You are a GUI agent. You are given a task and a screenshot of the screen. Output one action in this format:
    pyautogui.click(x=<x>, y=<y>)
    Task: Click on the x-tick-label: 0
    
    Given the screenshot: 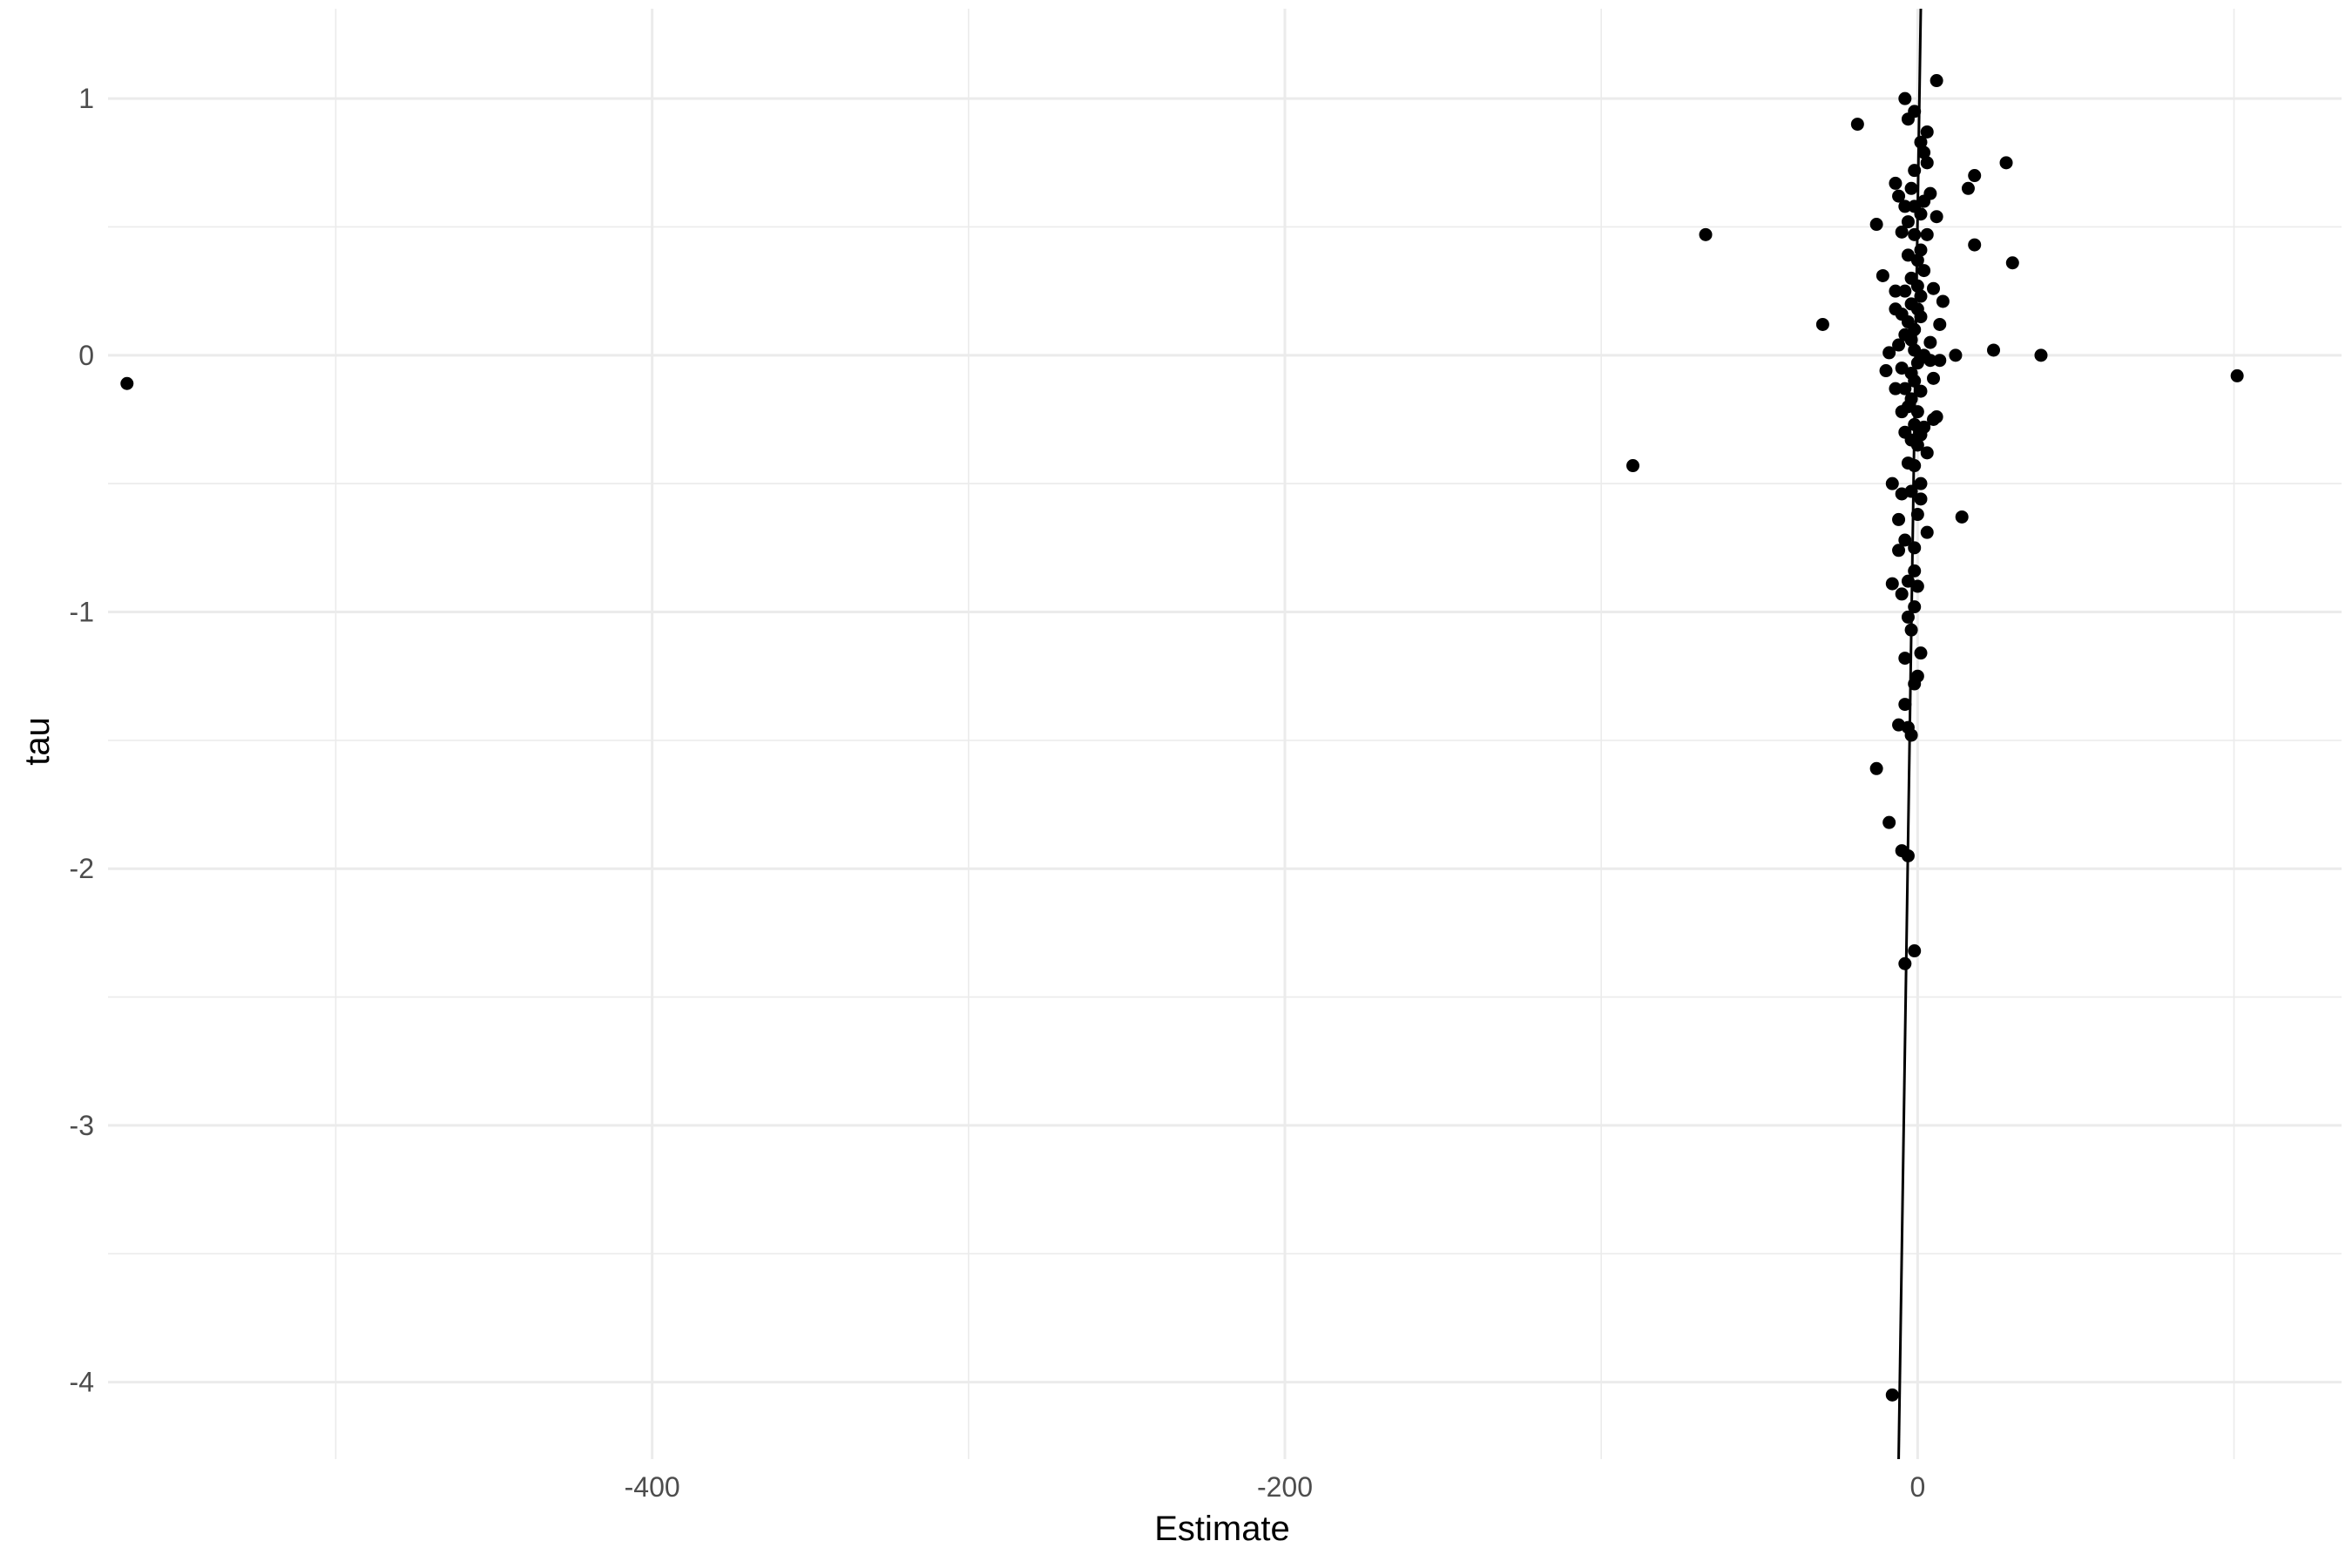 What is the action you would take?
    pyautogui.click(x=1917, y=1487)
    